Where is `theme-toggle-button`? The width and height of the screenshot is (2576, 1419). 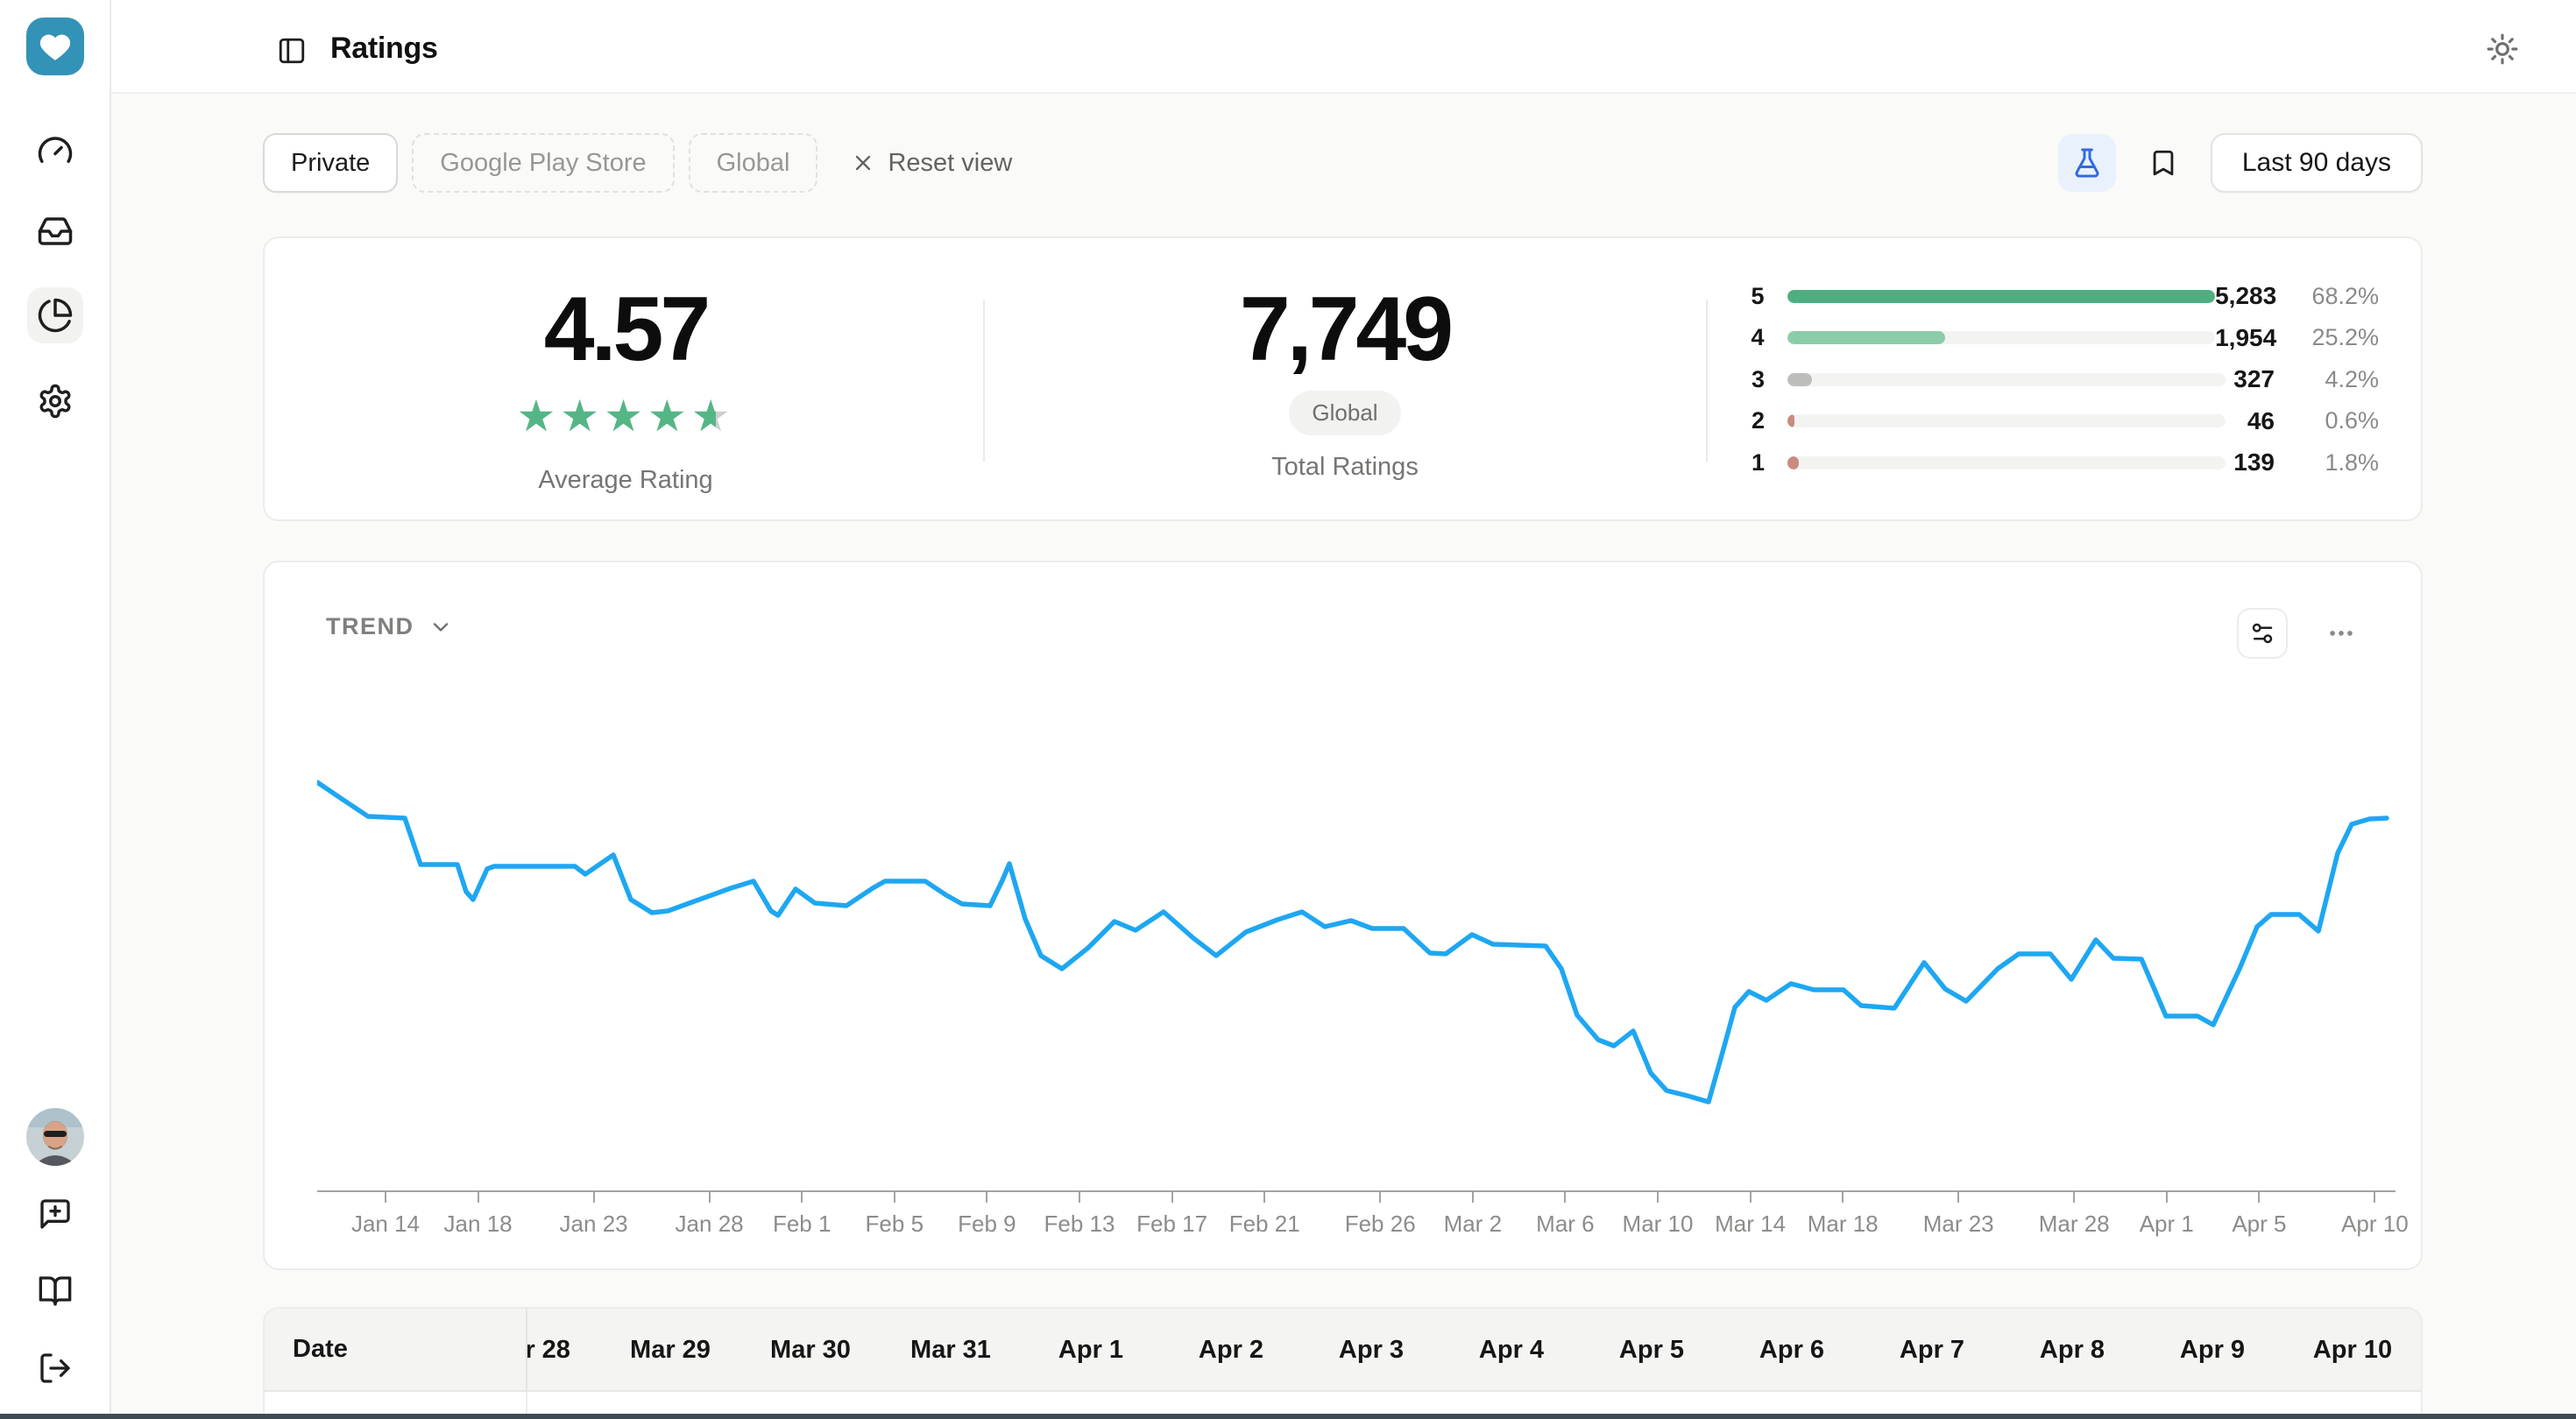
theme-toggle-button is located at coordinates (2502, 49).